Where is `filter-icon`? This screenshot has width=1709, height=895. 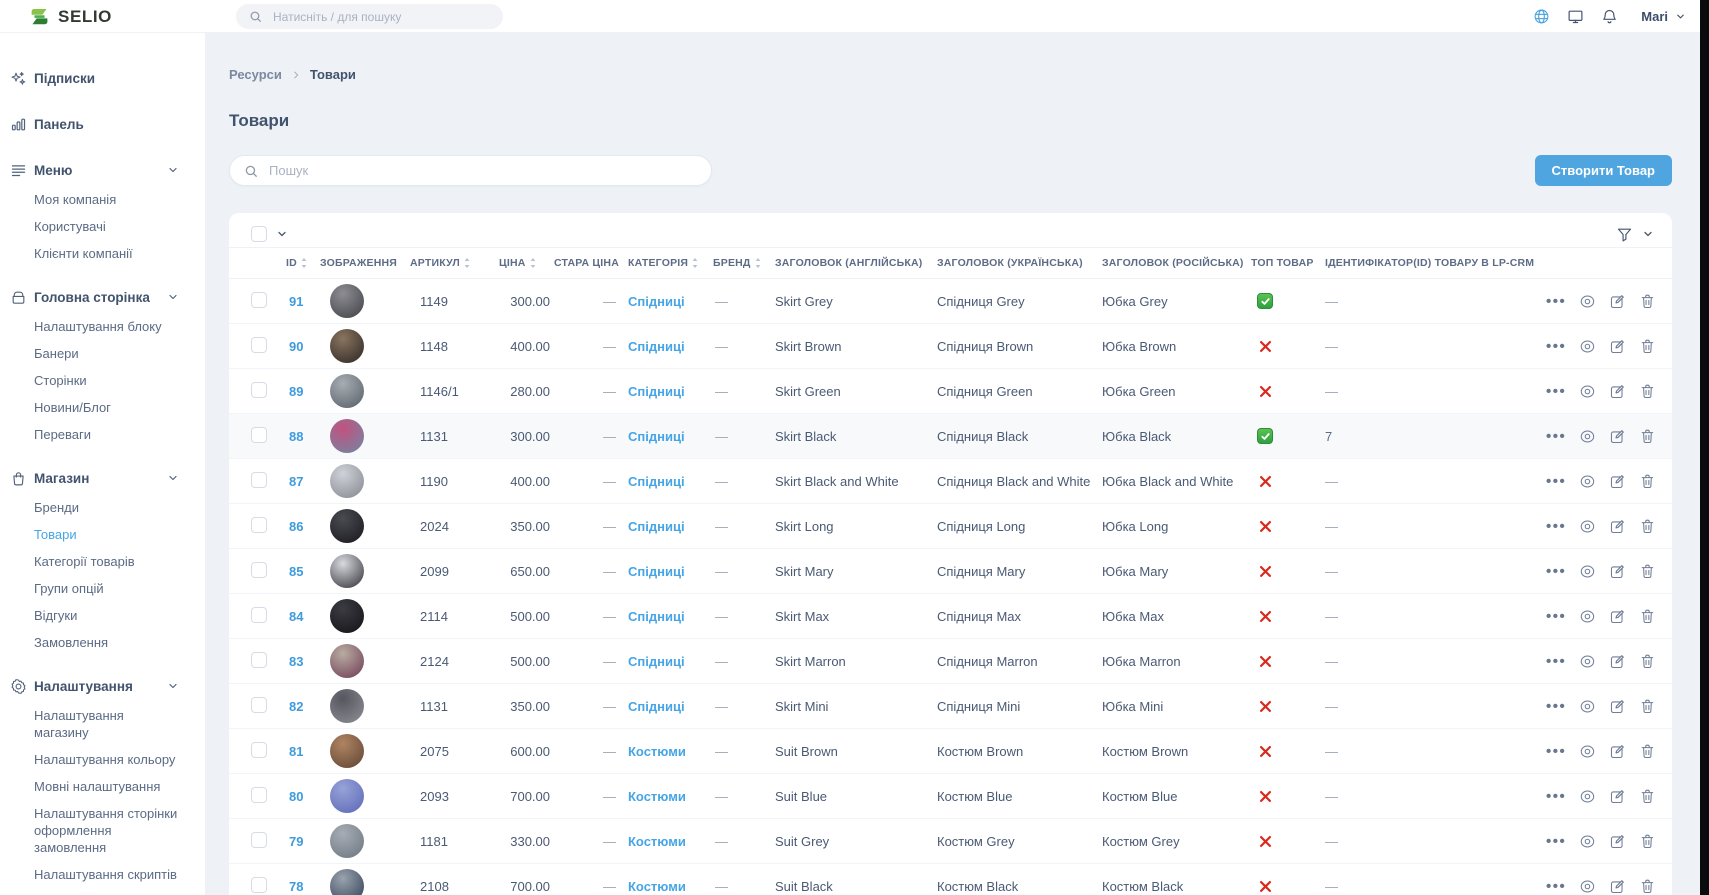 filter-icon is located at coordinates (1624, 234).